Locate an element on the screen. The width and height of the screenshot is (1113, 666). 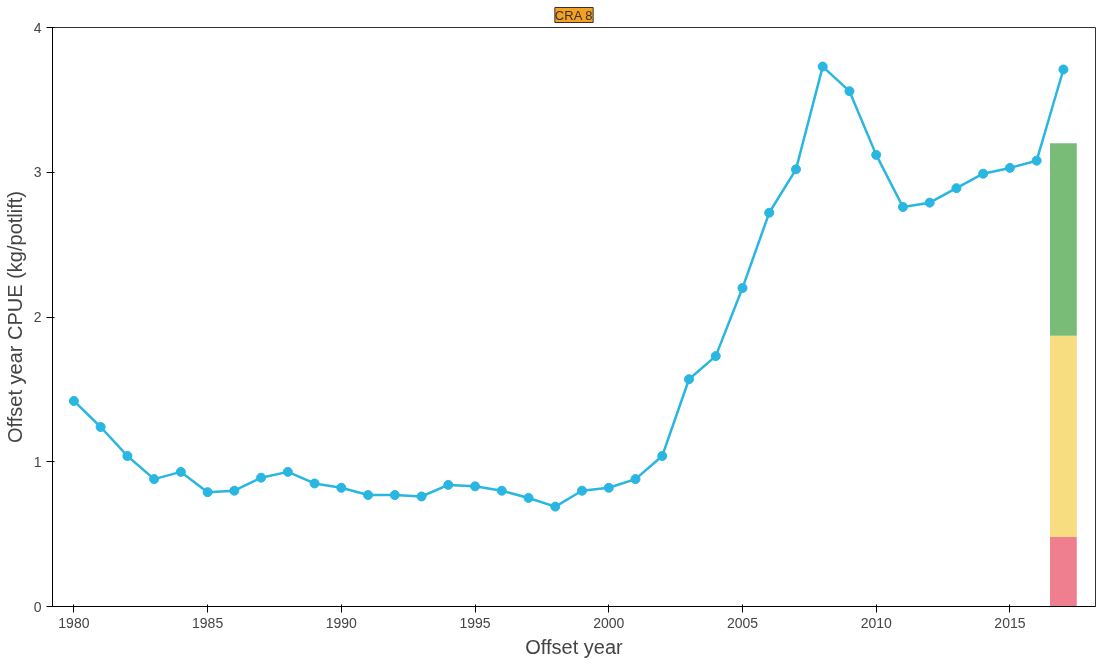
y-tick-label: 1 is located at coordinates (37, 461).